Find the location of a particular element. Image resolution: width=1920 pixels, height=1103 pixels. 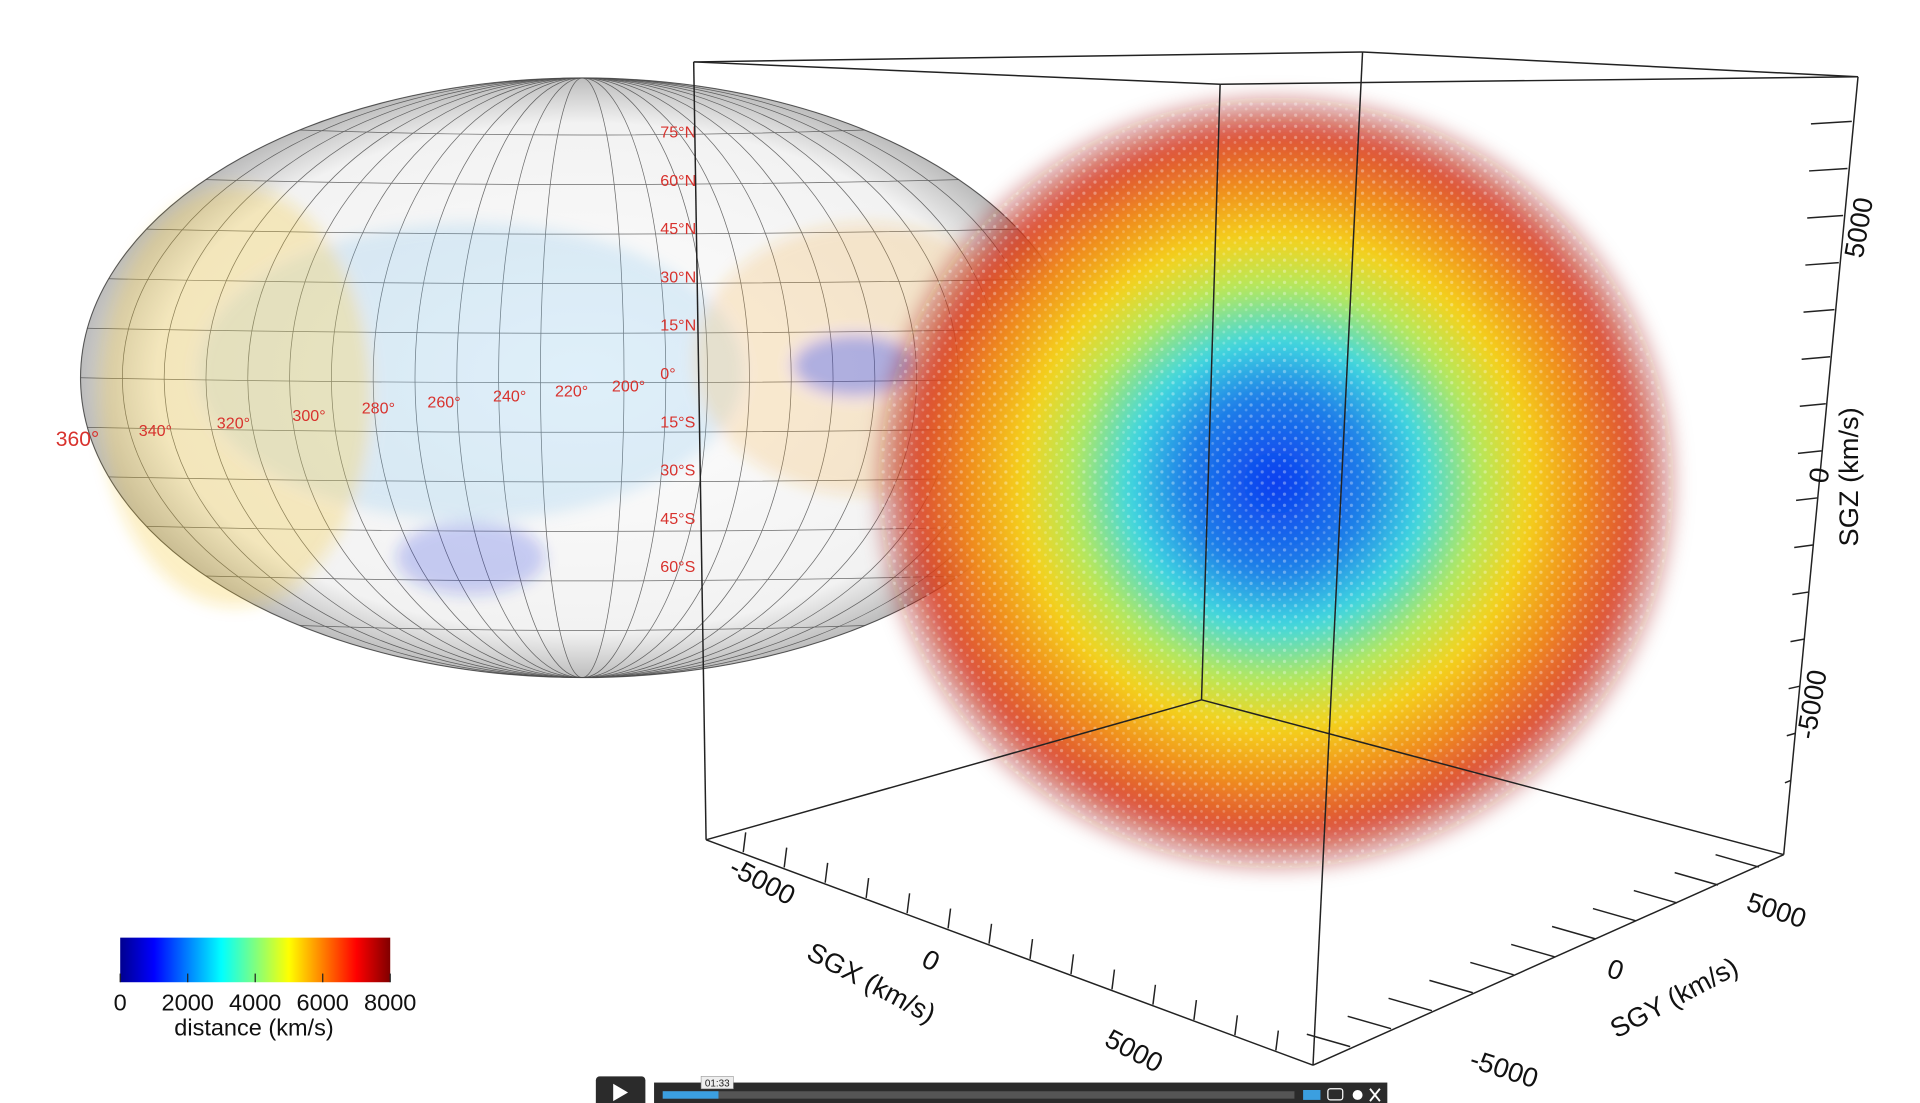

lon-label: 360° is located at coordinates (78, 439).